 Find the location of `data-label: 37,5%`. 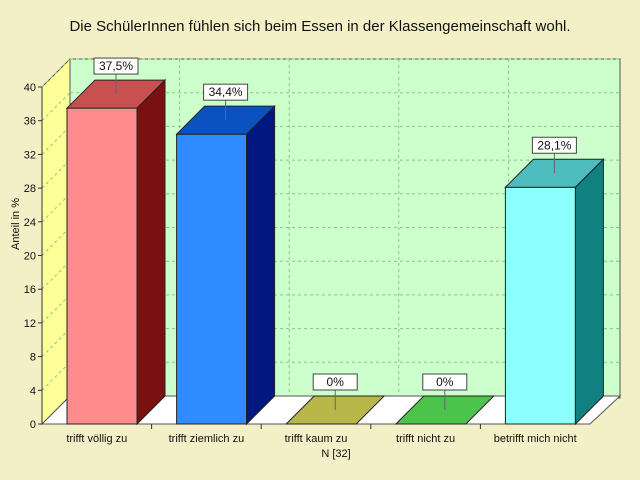

data-label: 37,5% is located at coordinates (116, 66).